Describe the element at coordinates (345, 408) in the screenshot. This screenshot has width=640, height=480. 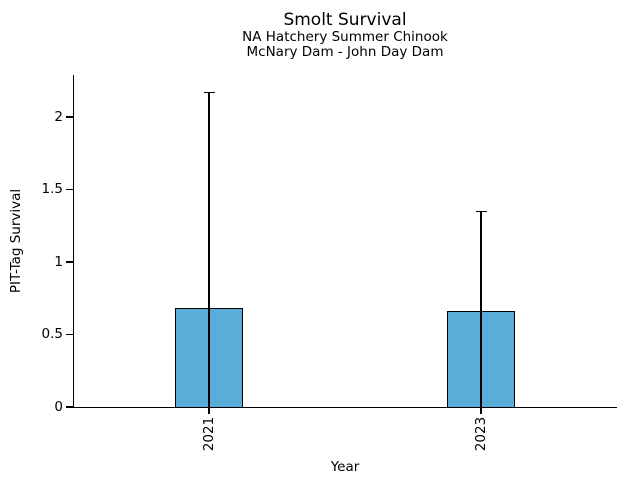
I see `x-axis-spine` at that location.